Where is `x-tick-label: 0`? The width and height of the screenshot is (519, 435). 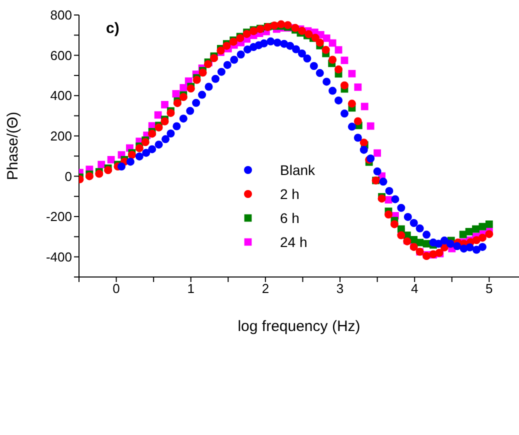 x-tick-label: 0 is located at coordinates (116, 288).